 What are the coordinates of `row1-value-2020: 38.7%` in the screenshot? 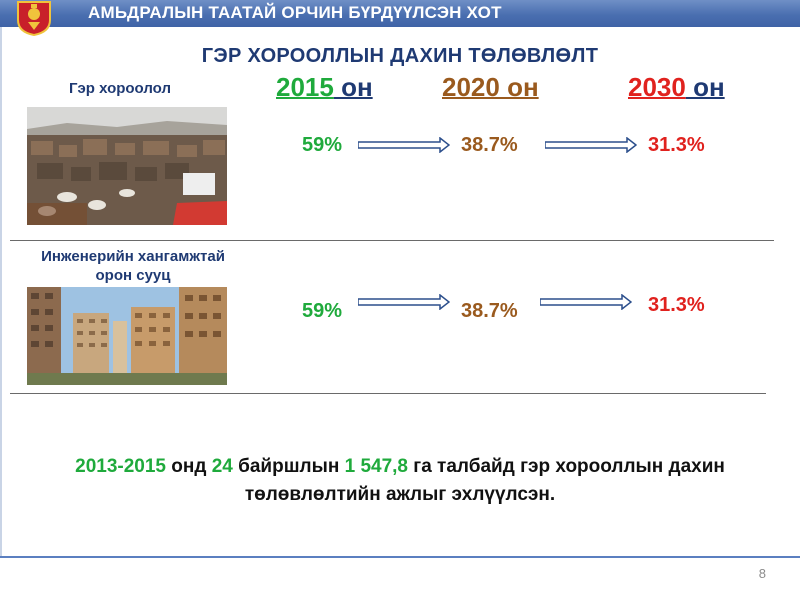 It's located at (489, 145).